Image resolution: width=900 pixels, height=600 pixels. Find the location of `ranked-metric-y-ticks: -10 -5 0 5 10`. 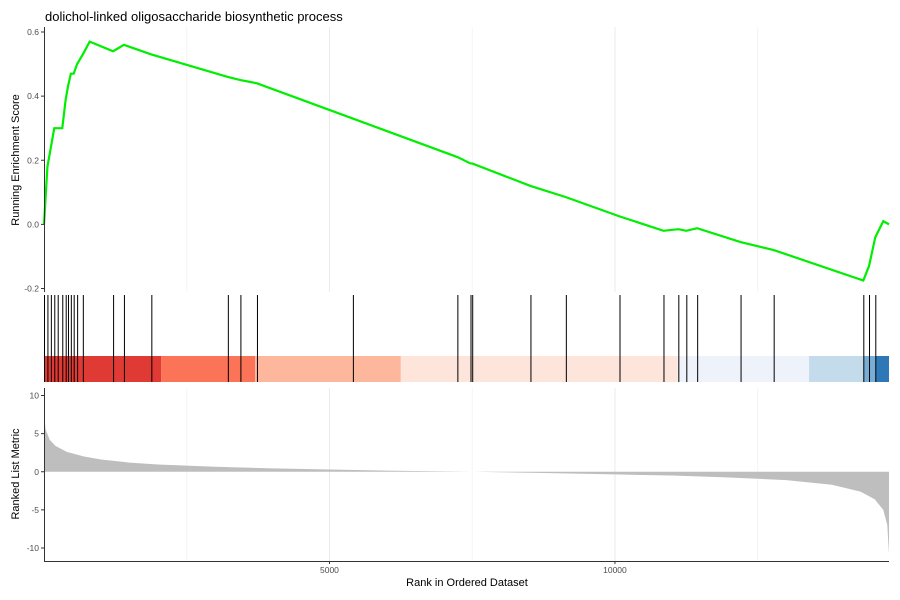

ranked-metric-y-ticks: -10 -5 0 5 10 is located at coordinates (35, 472).